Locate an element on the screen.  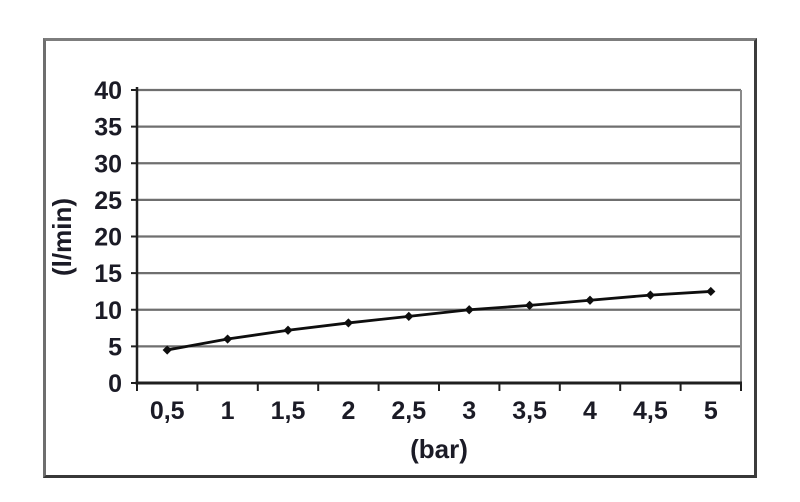
x-tick-label: 4,5 is located at coordinates (650, 411).